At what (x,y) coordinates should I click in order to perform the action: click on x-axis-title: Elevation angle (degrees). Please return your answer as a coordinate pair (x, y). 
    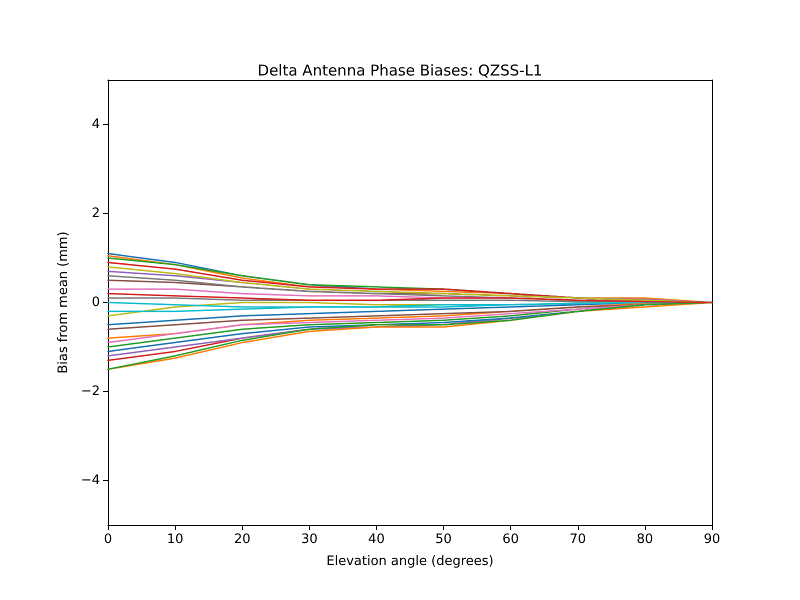
    Looking at the image, I should click on (410, 561).